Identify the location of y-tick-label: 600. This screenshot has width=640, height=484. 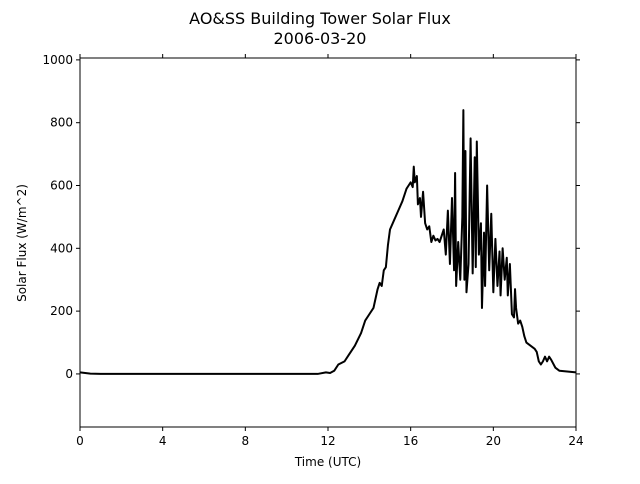
(61, 186).